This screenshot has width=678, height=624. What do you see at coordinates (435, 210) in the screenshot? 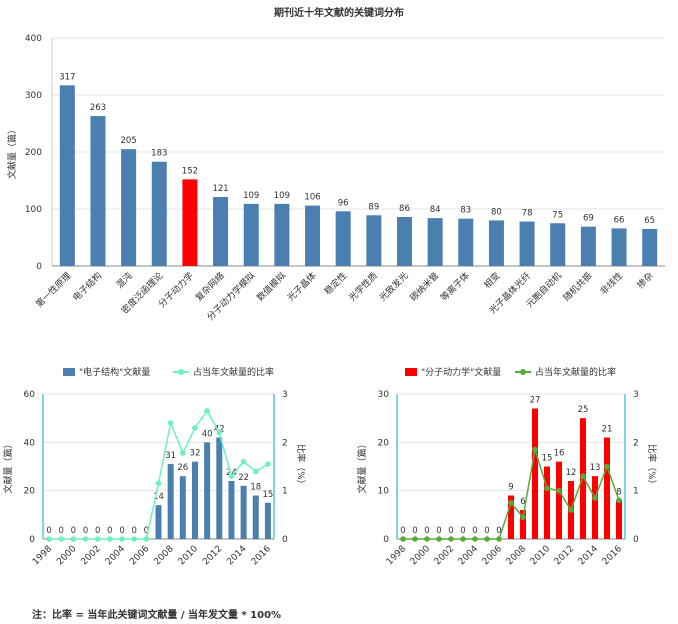
I see `main-bar-value-label: 84` at bounding box center [435, 210].